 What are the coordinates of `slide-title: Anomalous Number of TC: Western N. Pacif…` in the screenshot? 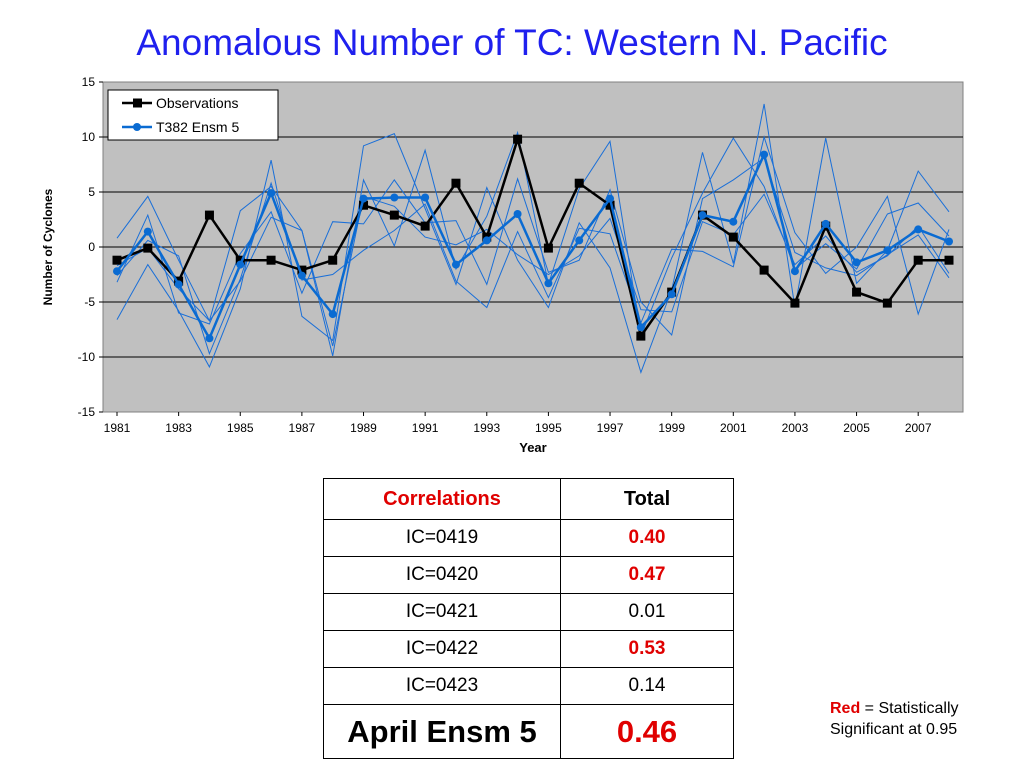 It's located at (512, 42).